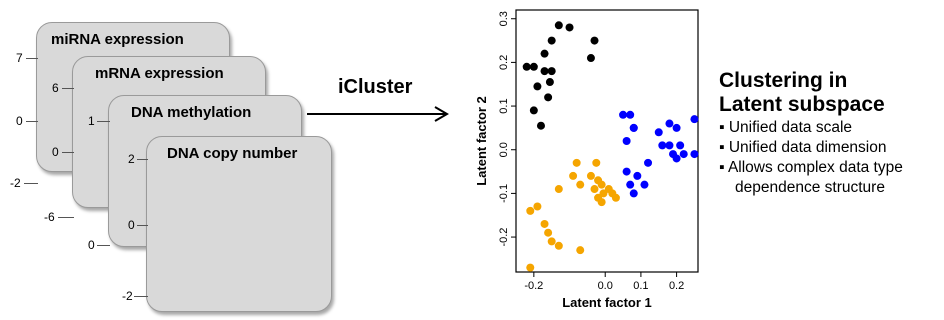  What do you see at coordinates (481, 141) in the screenshot?
I see `y-axis-label: Latent factor 2` at bounding box center [481, 141].